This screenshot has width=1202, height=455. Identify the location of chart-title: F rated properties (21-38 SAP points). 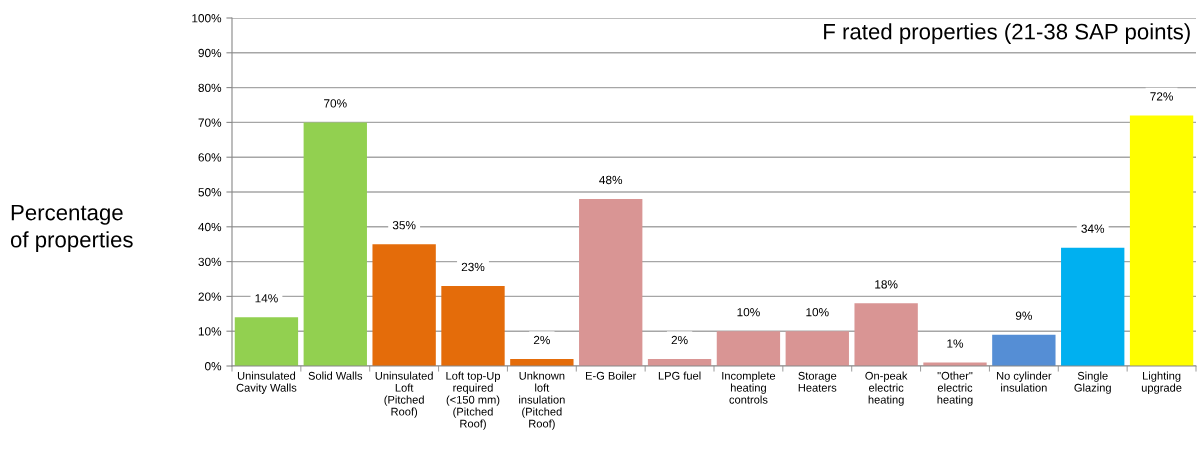
(1007, 33).